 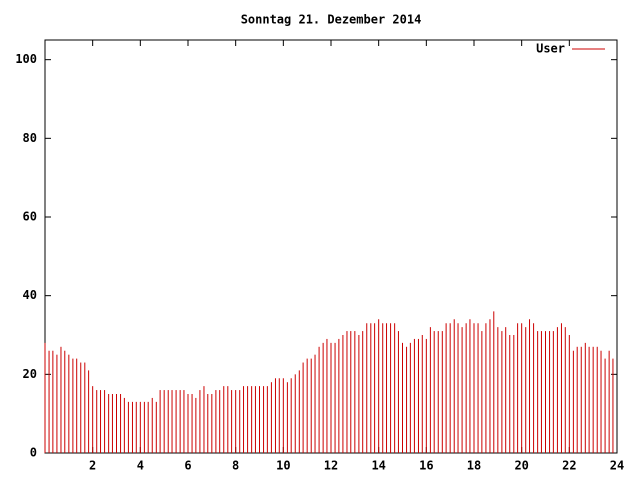 I want to click on x-tick-label: 4, so click(x=140, y=466).